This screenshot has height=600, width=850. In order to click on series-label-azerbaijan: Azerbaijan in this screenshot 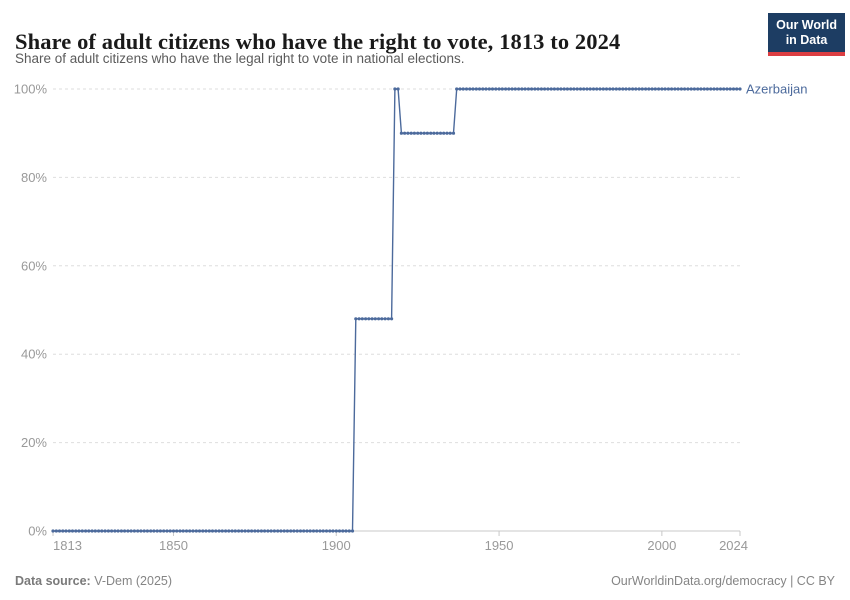, I will do `click(776, 89)`.